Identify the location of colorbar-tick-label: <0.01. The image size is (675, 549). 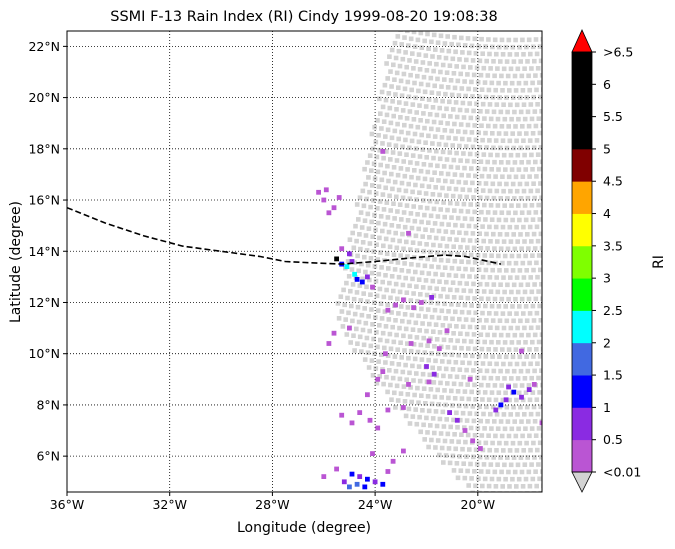
(622, 472).